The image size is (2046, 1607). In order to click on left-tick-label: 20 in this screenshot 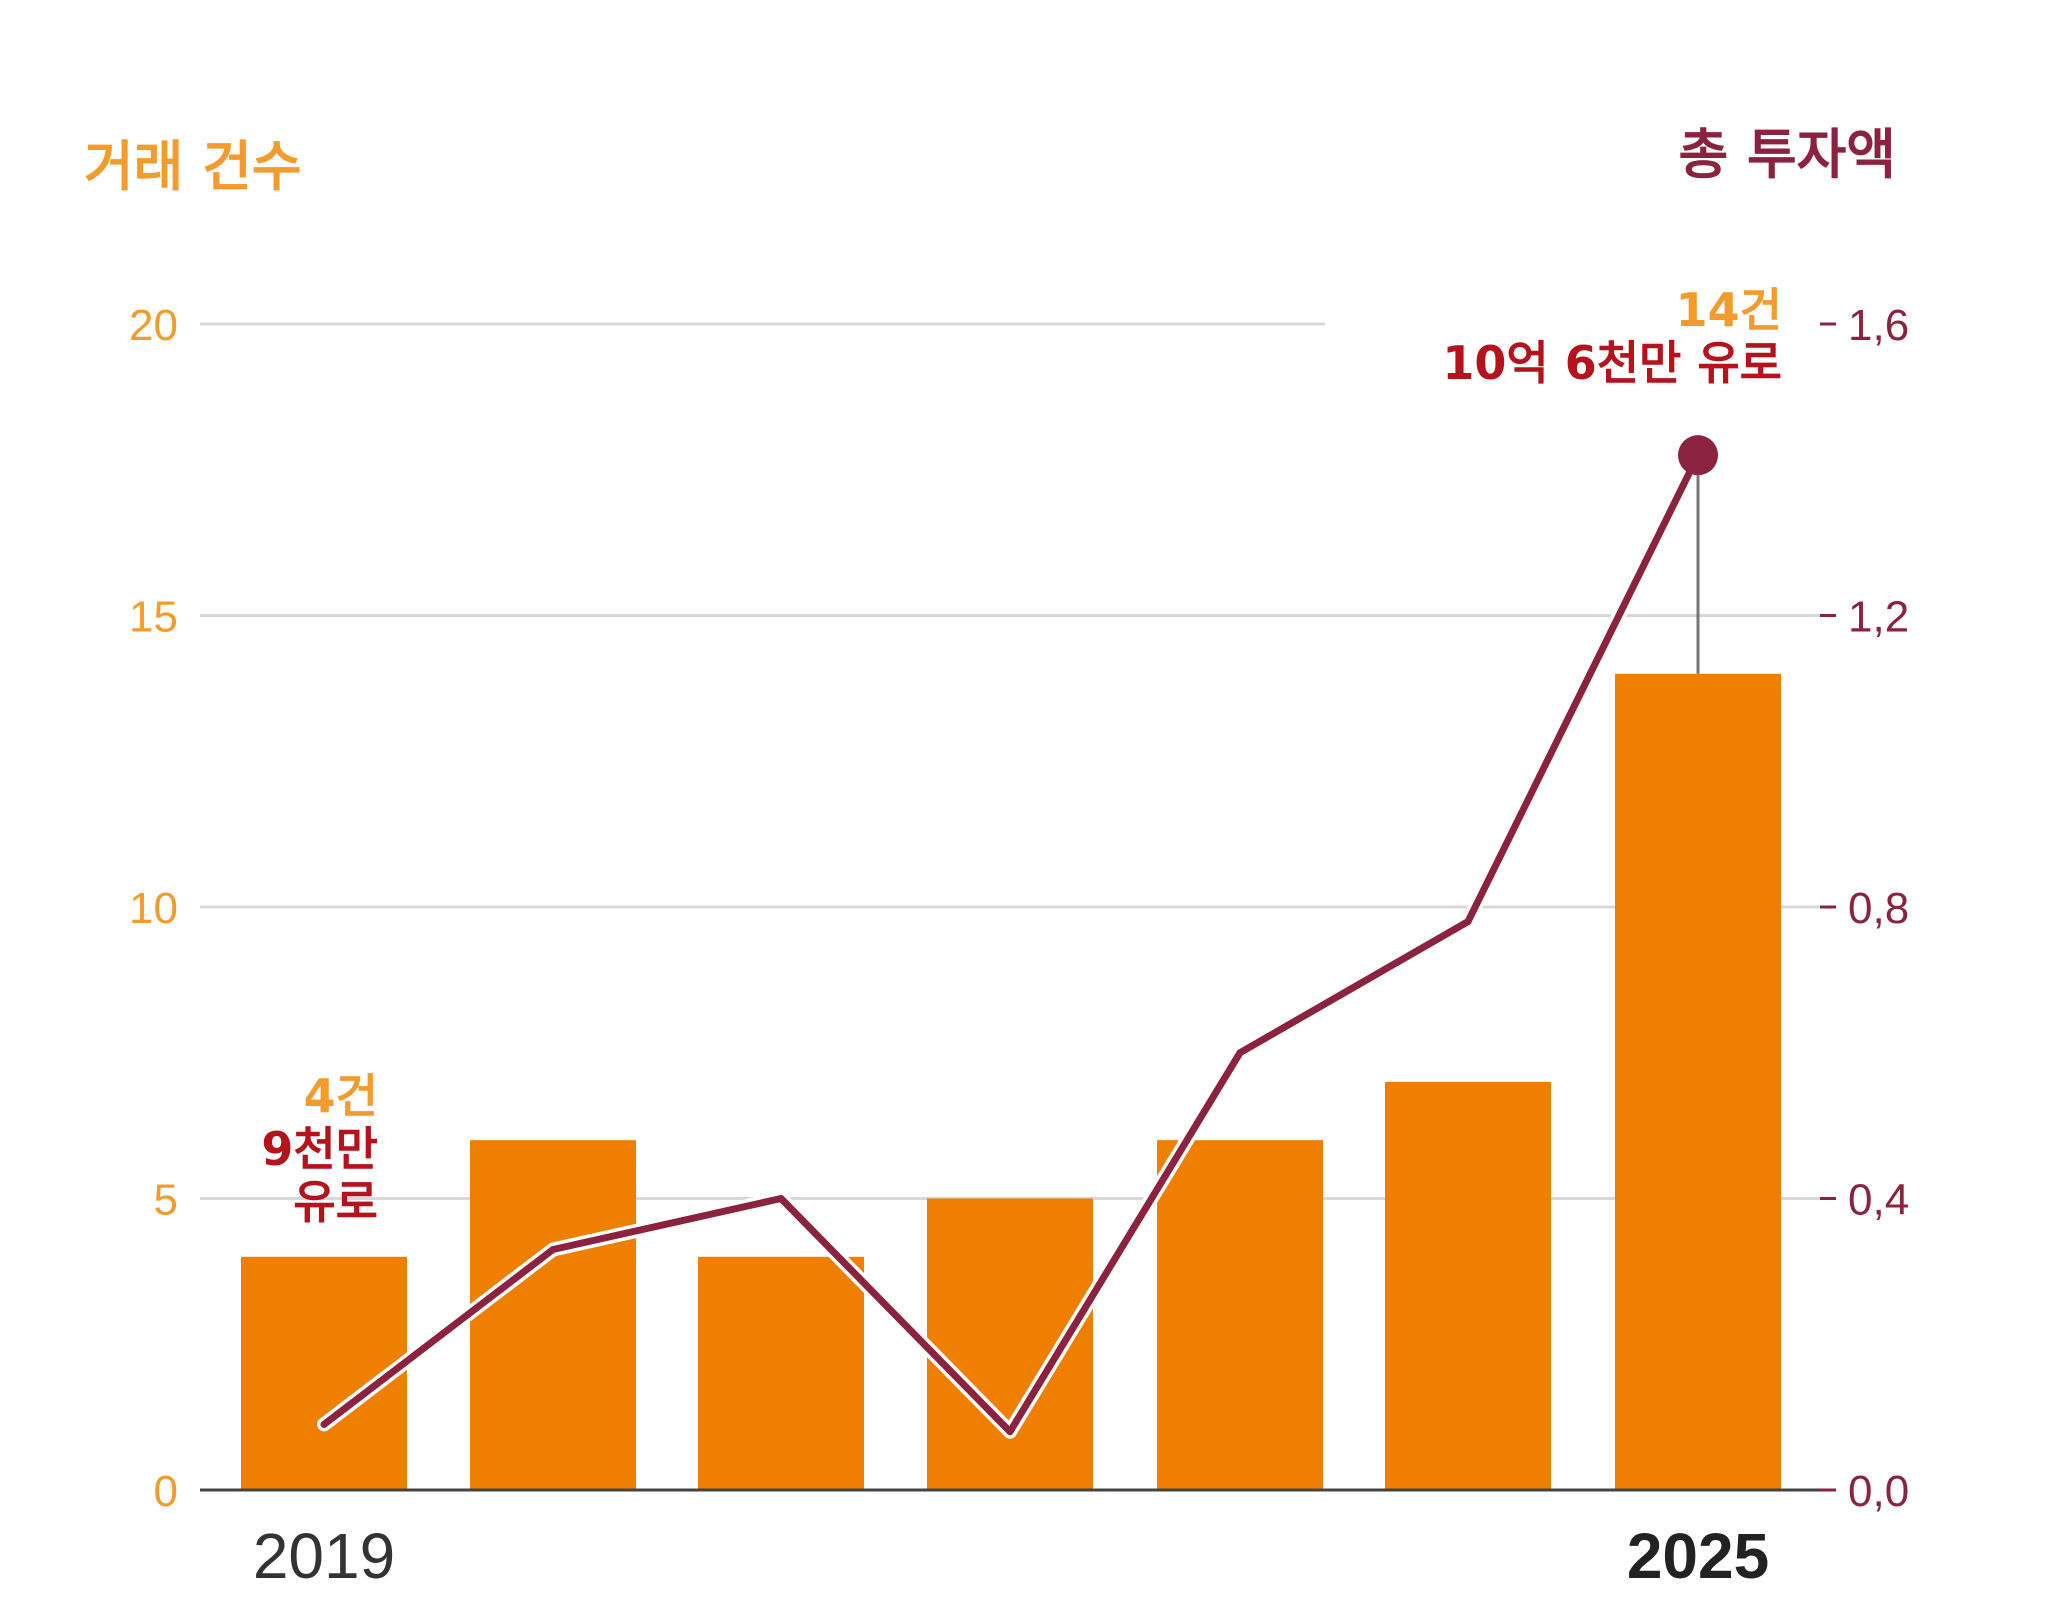, I will do `click(153, 325)`.